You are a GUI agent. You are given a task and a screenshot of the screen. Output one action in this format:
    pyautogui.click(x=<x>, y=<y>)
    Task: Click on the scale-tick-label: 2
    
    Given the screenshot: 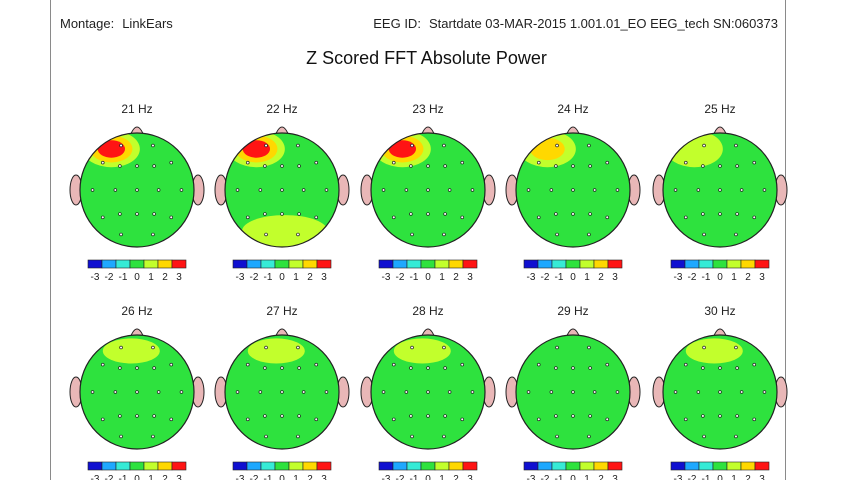 What is the action you would take?
    pyautogui.click(x=748, y=477)
    